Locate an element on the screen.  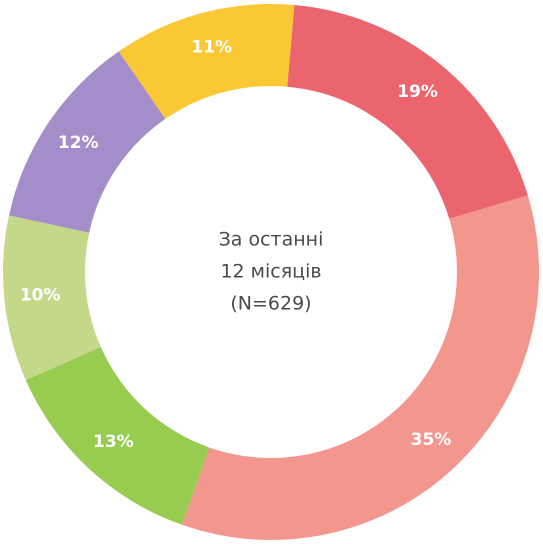
data-label: 10% is located at coordinates (40, 295).